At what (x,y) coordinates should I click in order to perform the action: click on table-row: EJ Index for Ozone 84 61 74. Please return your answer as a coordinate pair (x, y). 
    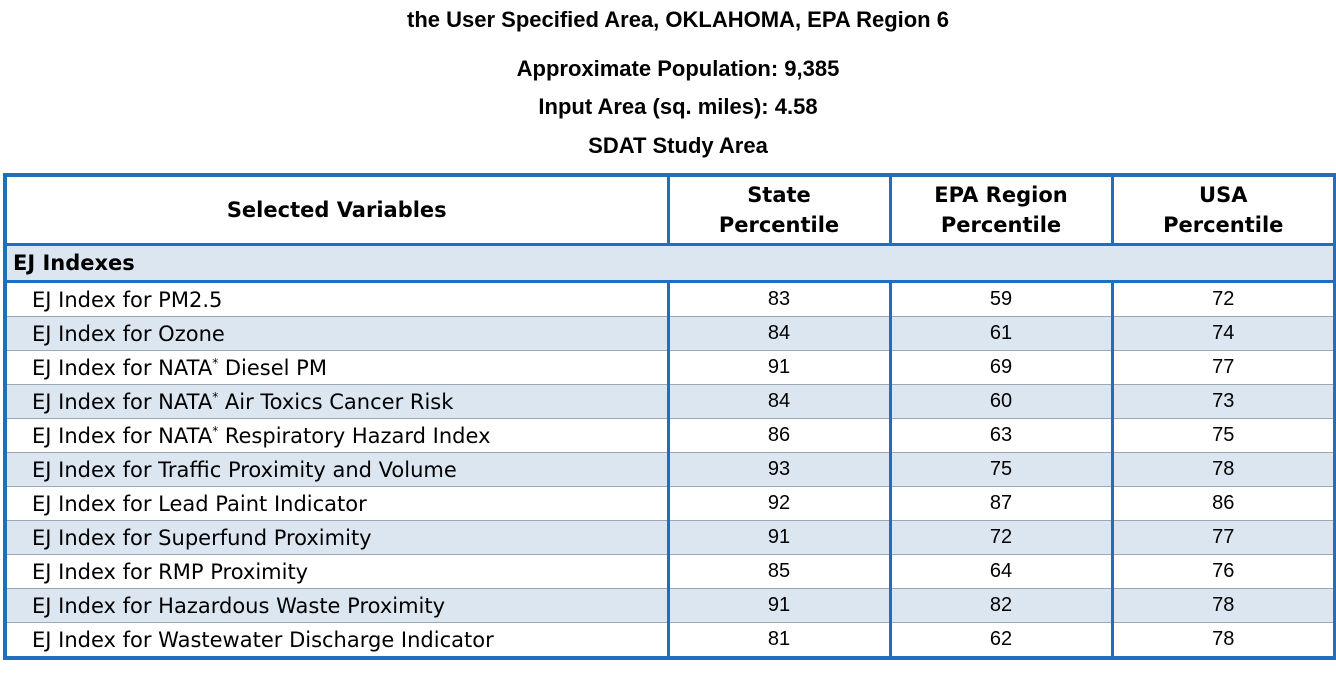
    Looking at the image, I should click on (669, 333).